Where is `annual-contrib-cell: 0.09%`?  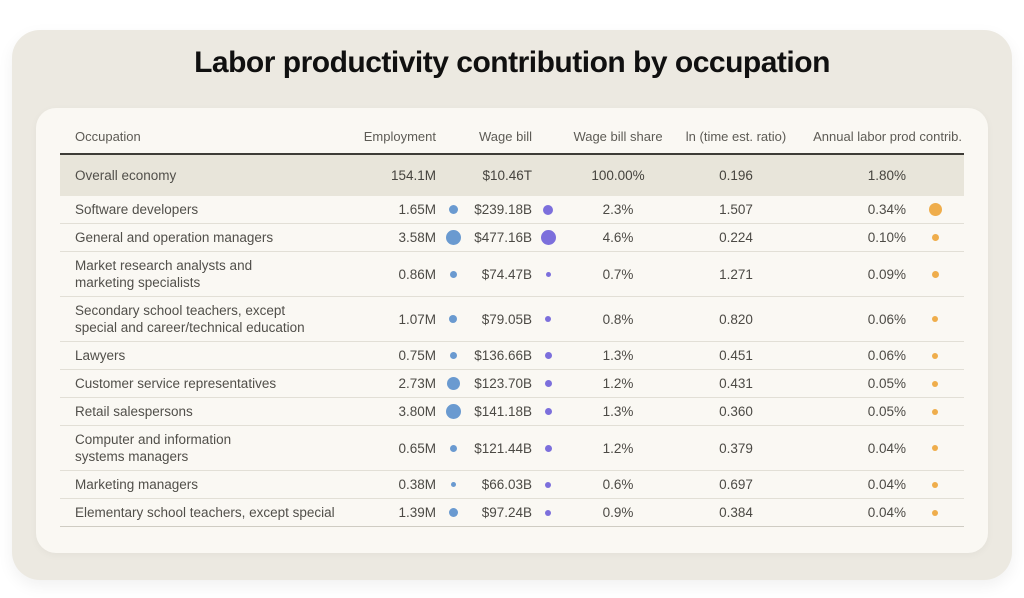
annual-contrib-cell: 0.09% is located at coordinates (886, 274).